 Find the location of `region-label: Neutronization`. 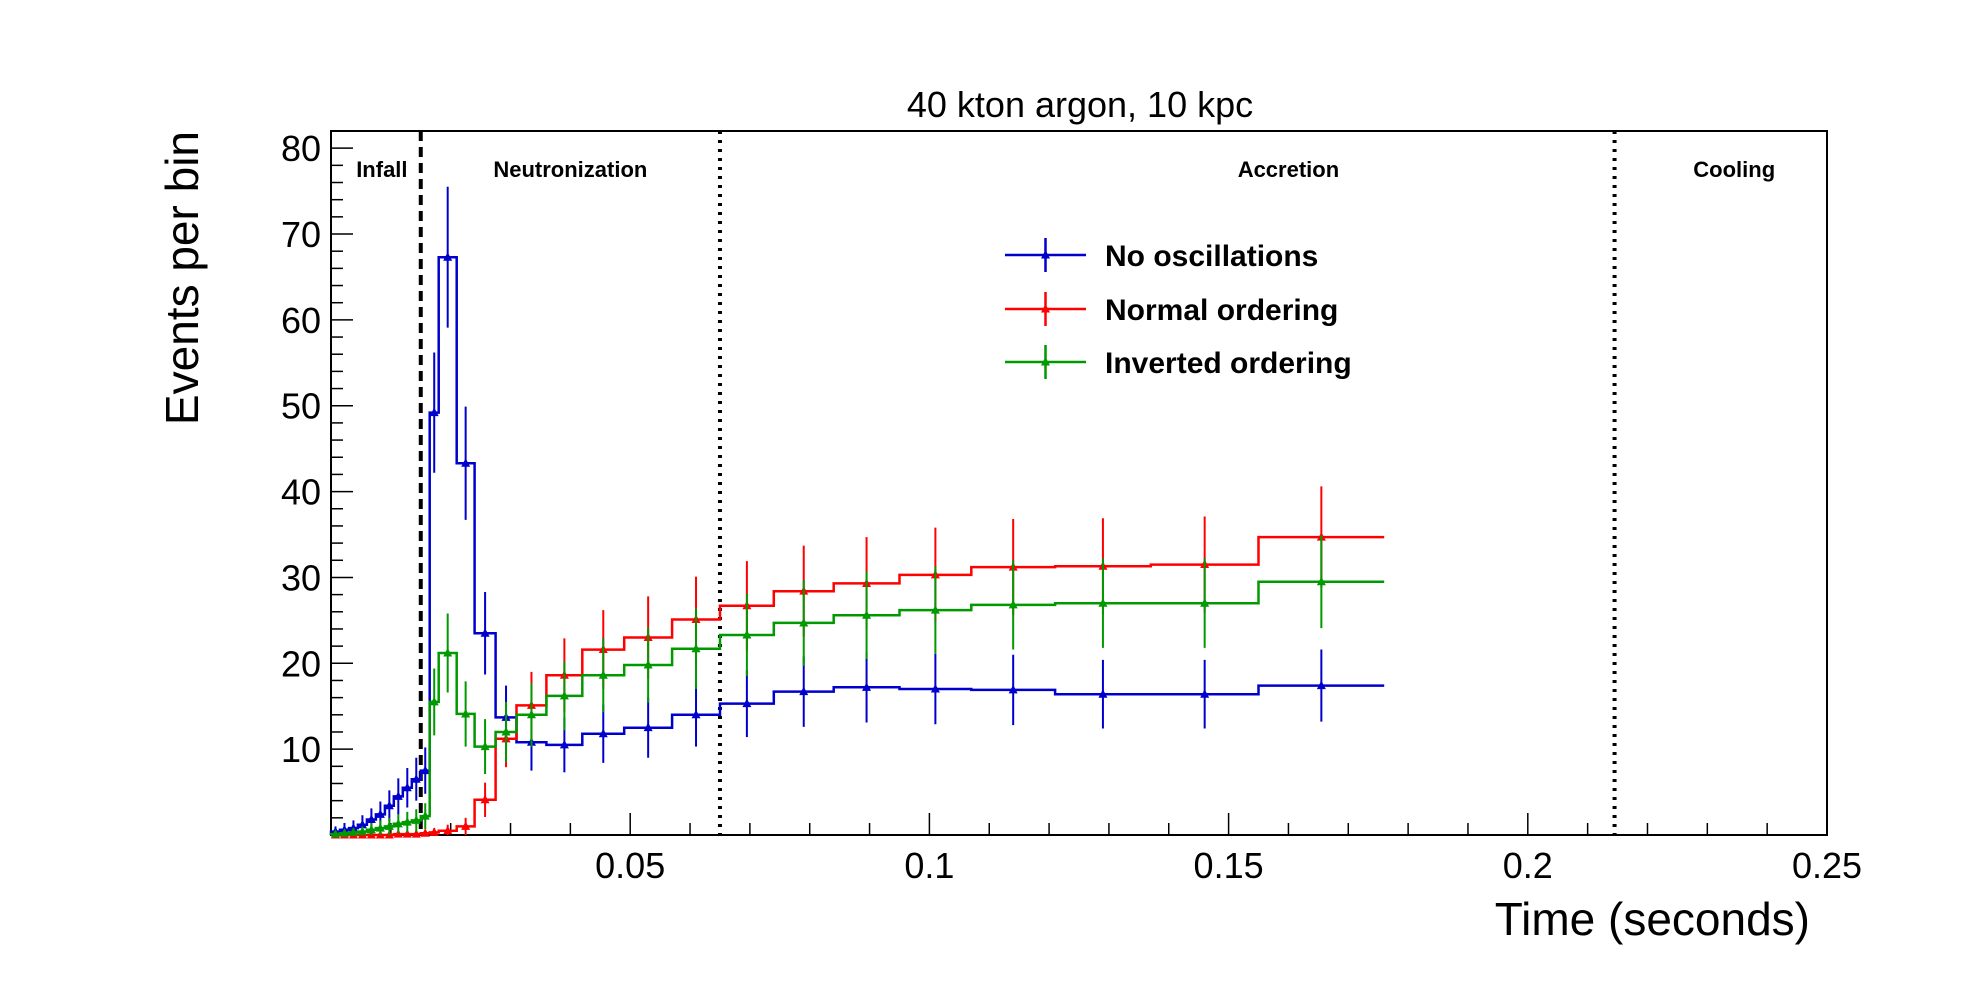

region-label: Neutronization is located at coordinates (570, 169).